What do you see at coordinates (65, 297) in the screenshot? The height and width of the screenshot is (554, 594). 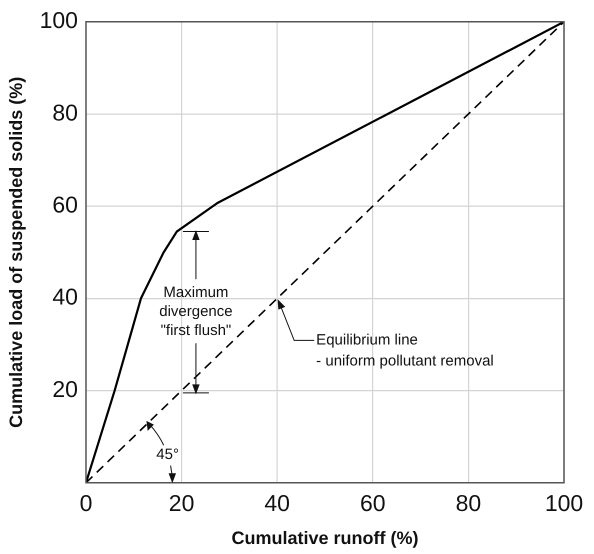 I see `y-tick-label: 40` at bounding box center [65, 297].